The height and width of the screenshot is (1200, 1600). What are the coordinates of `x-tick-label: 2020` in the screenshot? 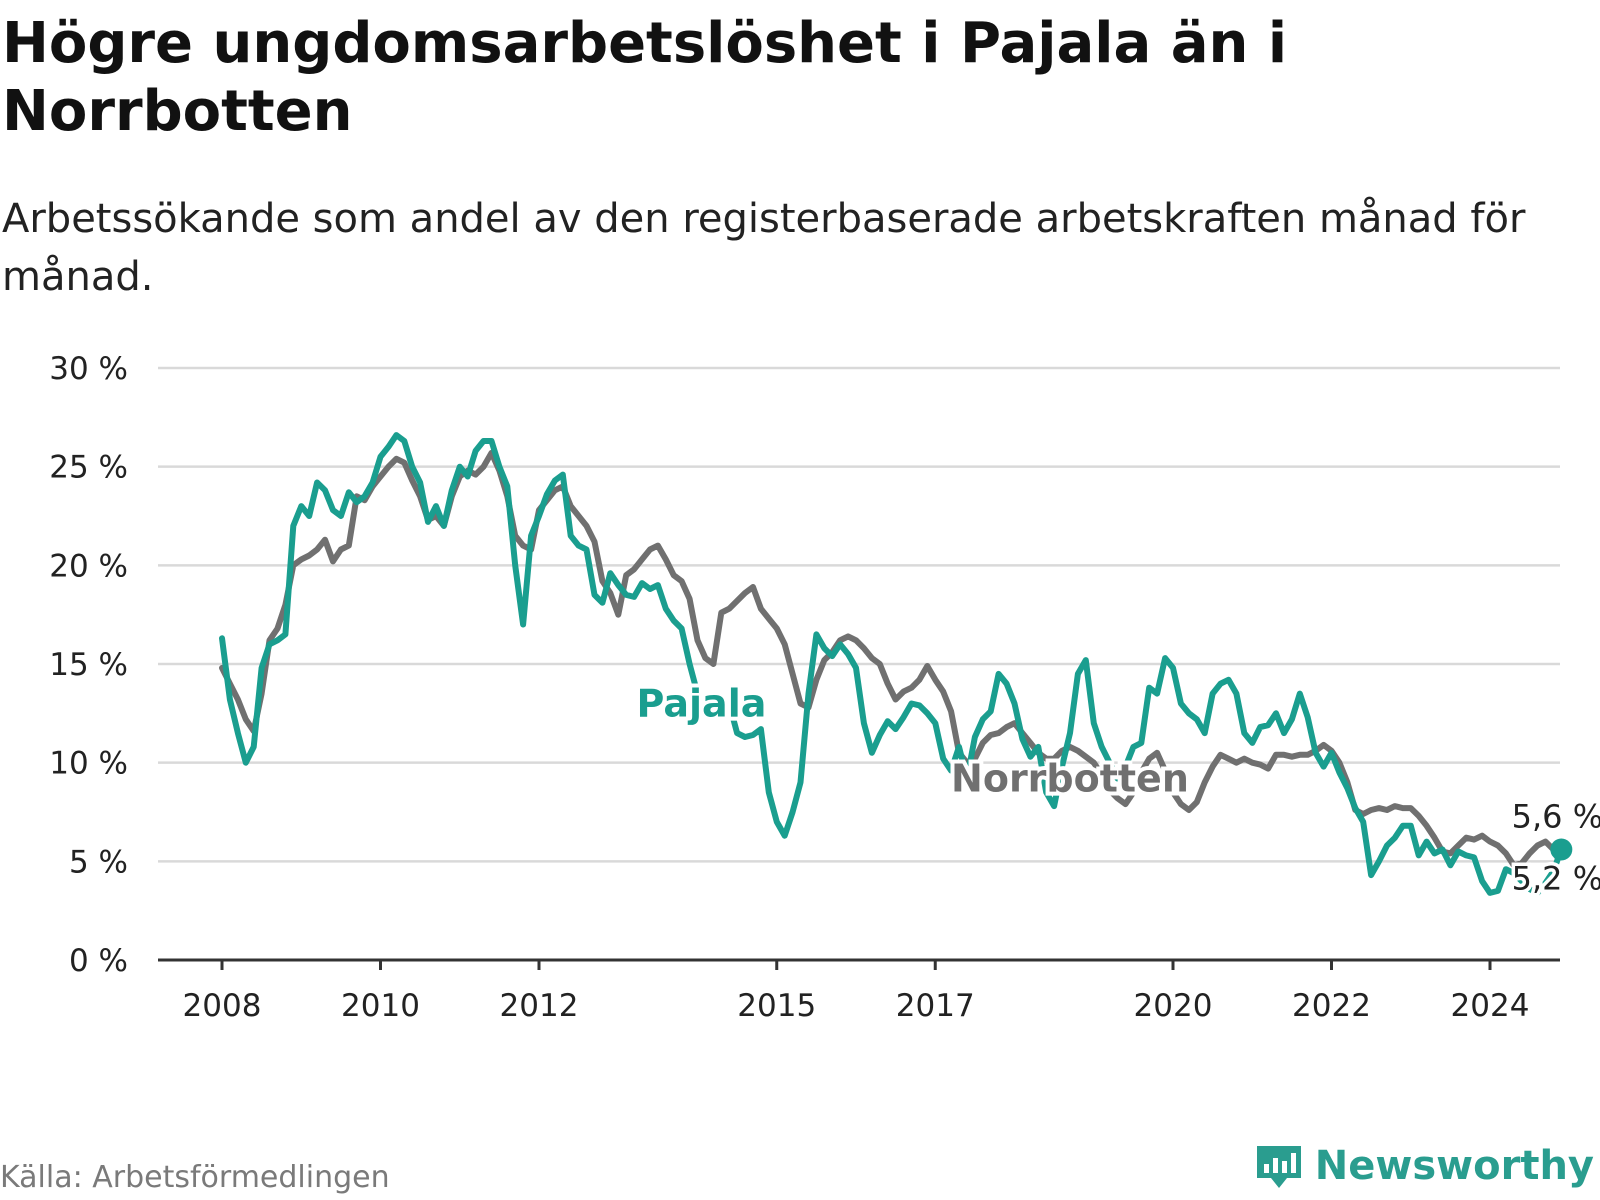 It's located at (1173, 1006).